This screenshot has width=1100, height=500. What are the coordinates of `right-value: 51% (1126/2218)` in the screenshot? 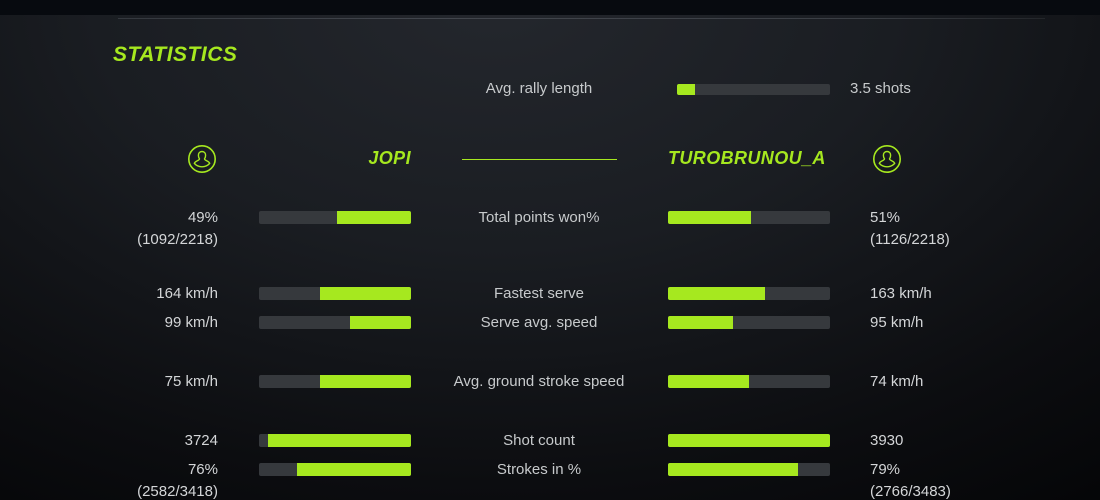 It's located at (980, 229).